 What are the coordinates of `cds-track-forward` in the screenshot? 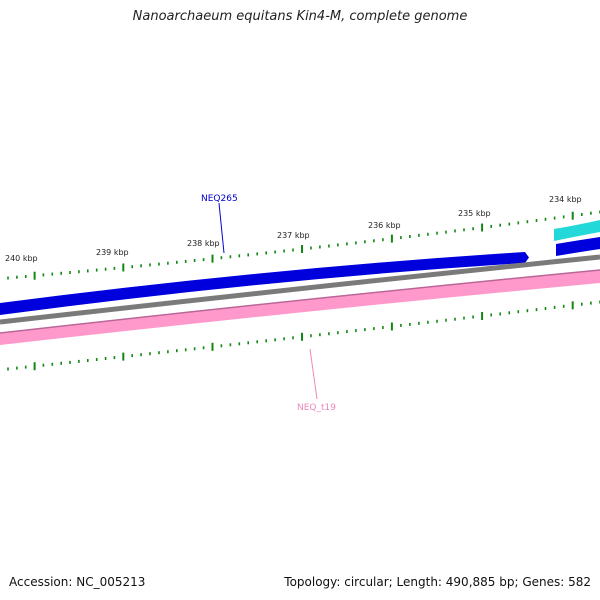 It's located at (264, 283).